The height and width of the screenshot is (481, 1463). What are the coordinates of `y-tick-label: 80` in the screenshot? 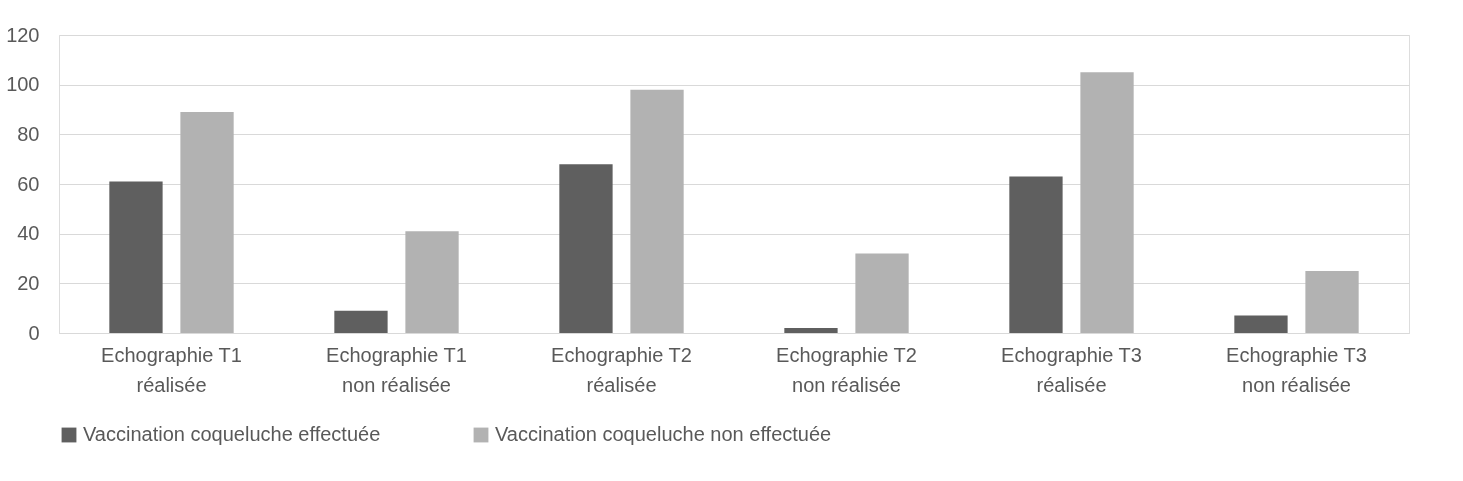 It's located at (28, 133).